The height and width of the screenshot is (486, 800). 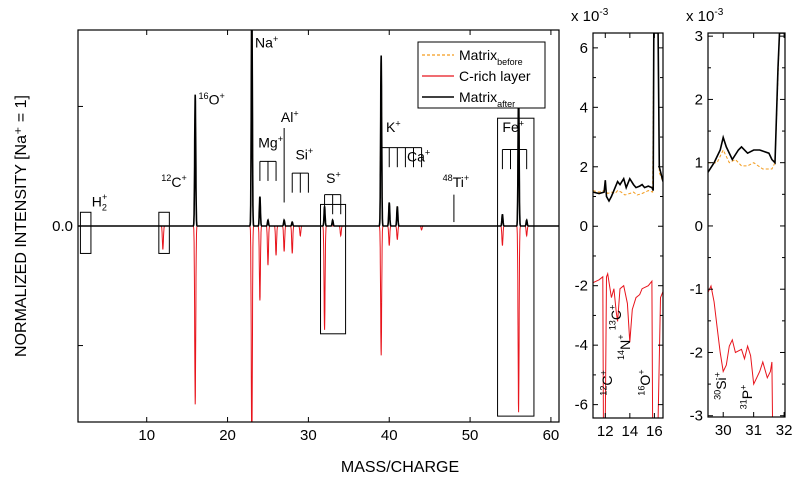 I want to click on label-superscript: 30, so click(x=718, y=395).